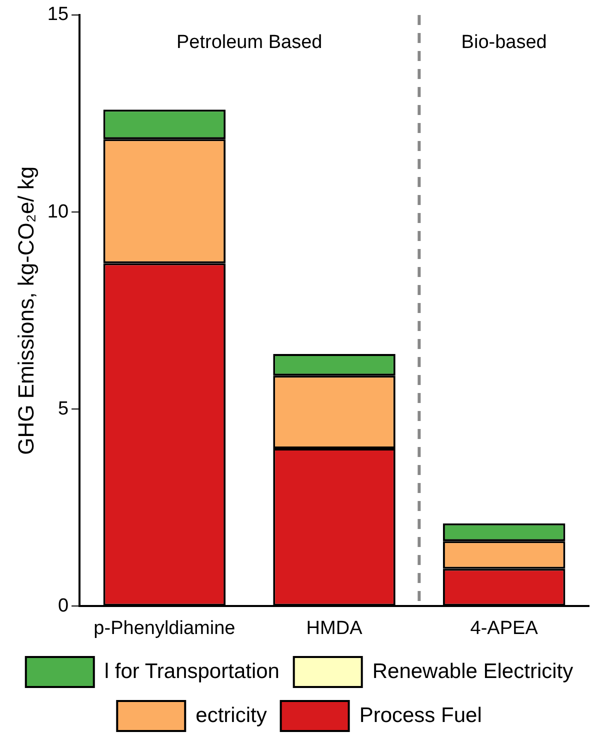  I want to click on y-tick-label: 5, so click(63, 409).